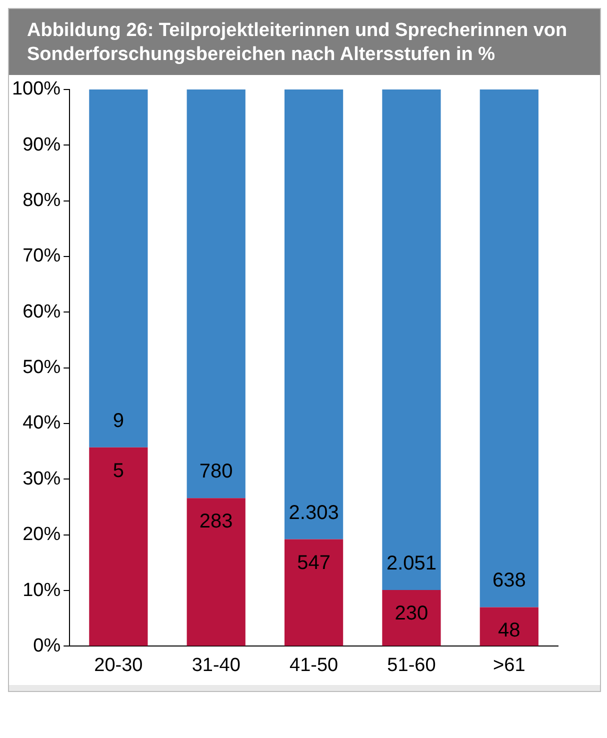  I want to click on annotation: 638, so click(509, 581).